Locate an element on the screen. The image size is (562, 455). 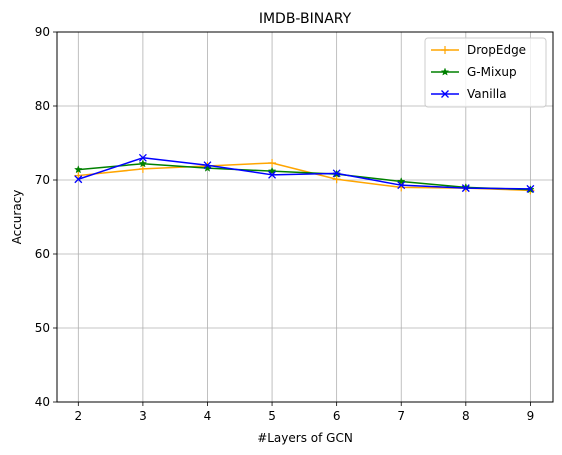
x-axis-label: #Layers of GCN is located at coordinates (305, 438).